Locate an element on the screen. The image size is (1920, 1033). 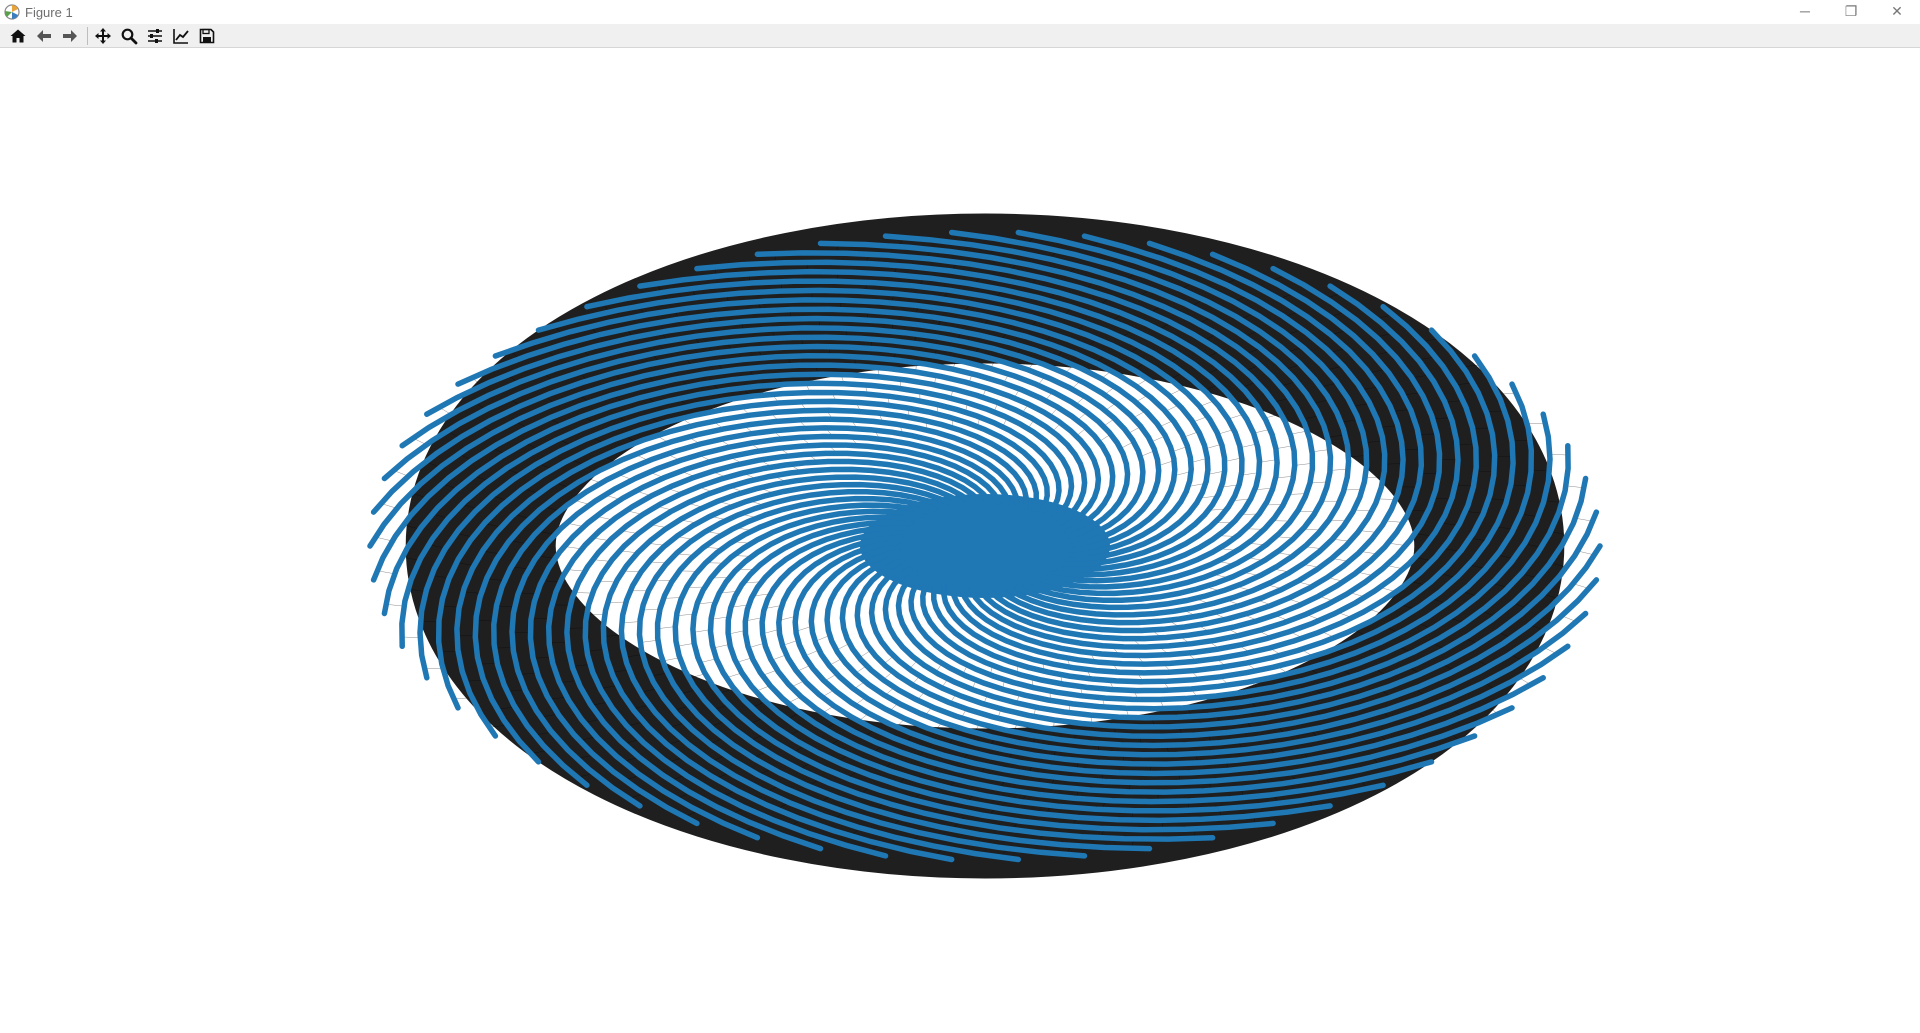
zoom-button is located at coordinates (129, 36).